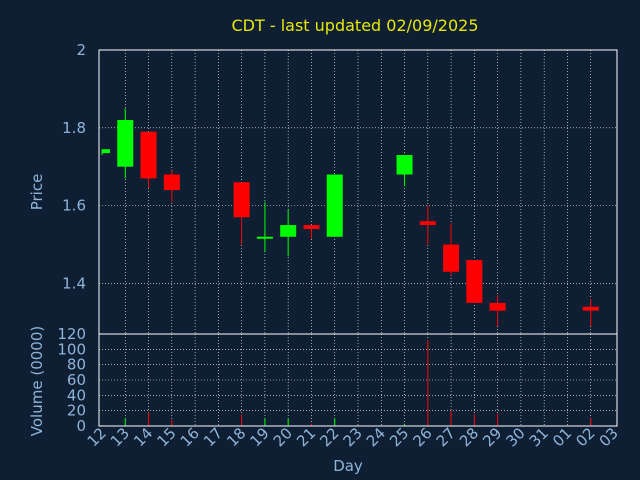  What do you see at coordinates (76, 380) in the screenshot?
I see `volume-y-tick-label: 60` at bounding box center [76, 380].